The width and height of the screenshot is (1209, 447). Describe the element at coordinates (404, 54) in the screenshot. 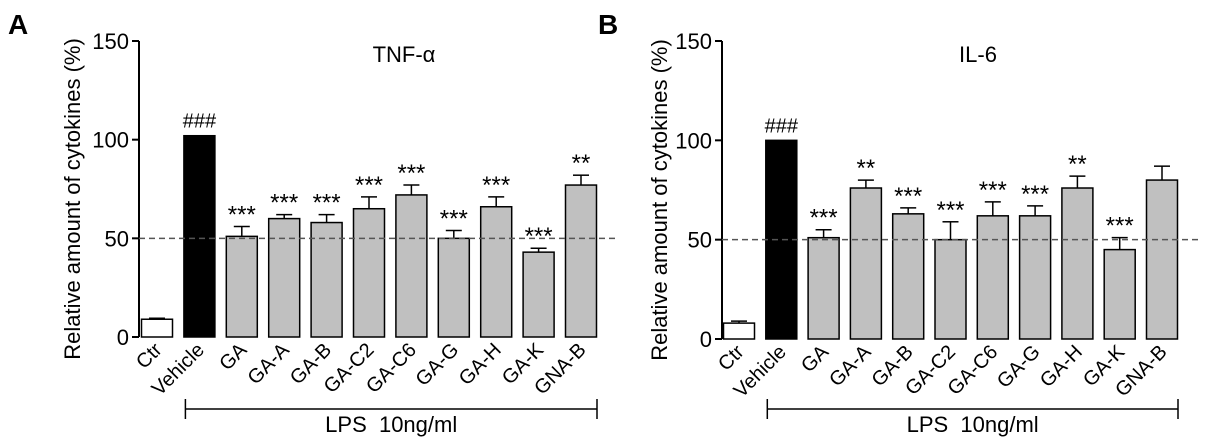

I see `chart-title: TNF-α` at that location.